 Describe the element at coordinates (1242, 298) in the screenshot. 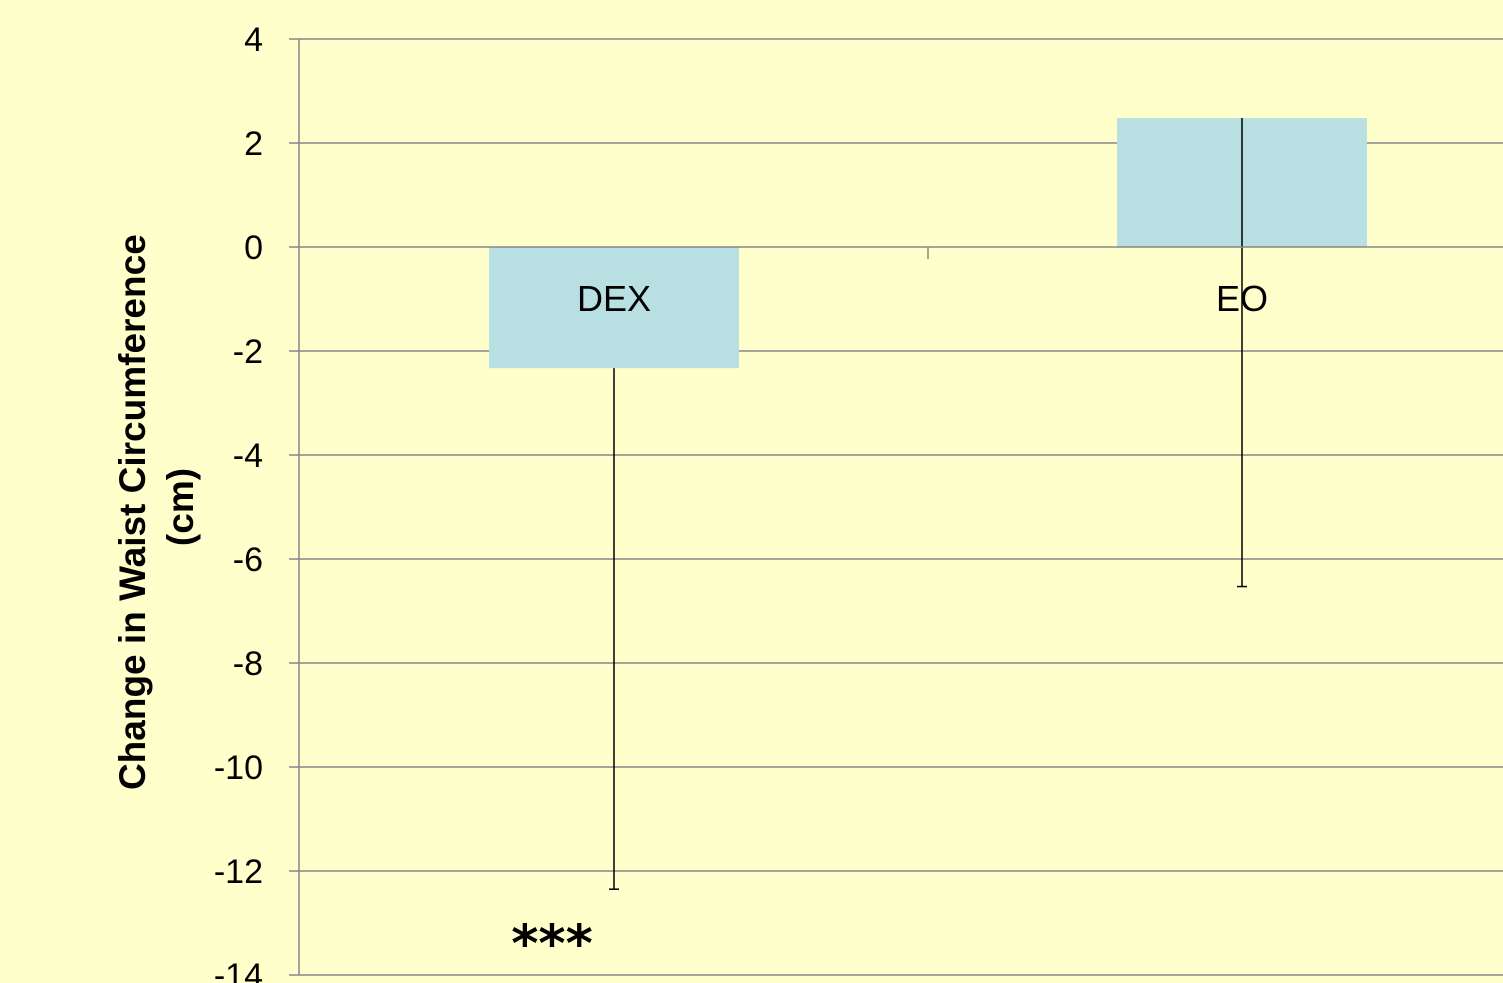

I see `category-label-eo: EO` at that location.